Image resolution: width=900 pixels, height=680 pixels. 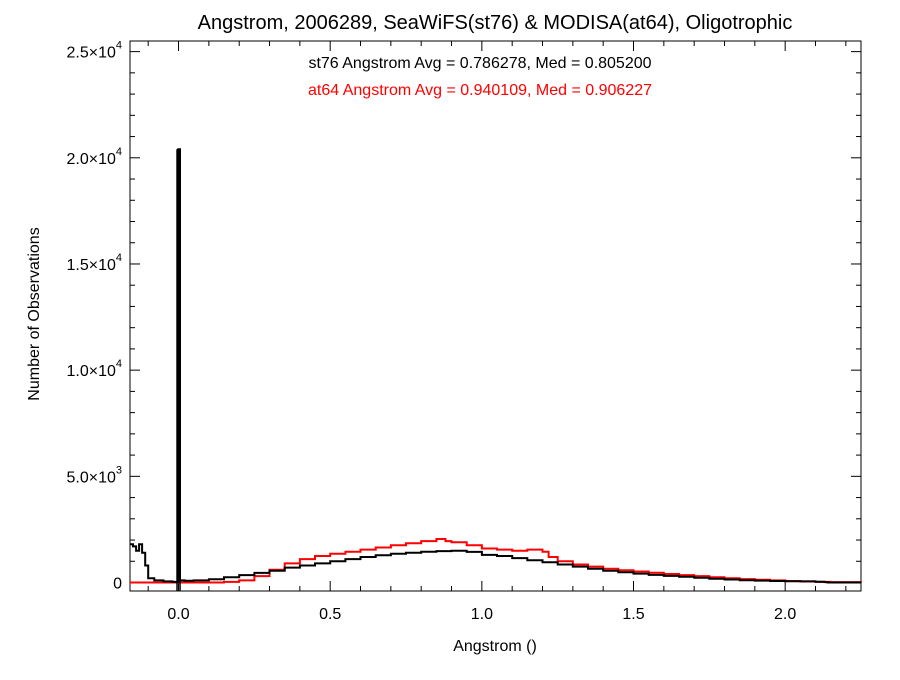 I want to click on y-tick-mantissa: 5.0×10, so click(x=90, y=477).